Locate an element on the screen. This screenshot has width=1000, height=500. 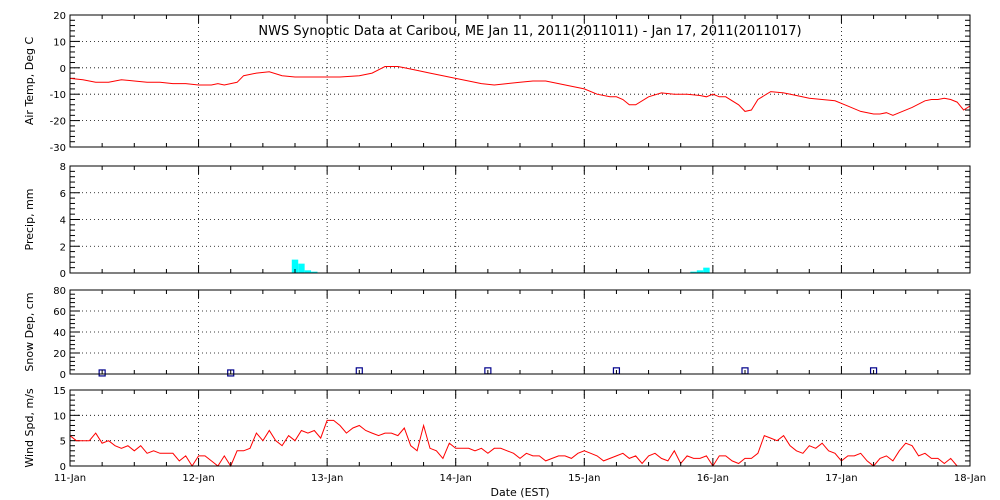
snow_depth-y-tick-label: 20 is located at coordinates (59, 354).